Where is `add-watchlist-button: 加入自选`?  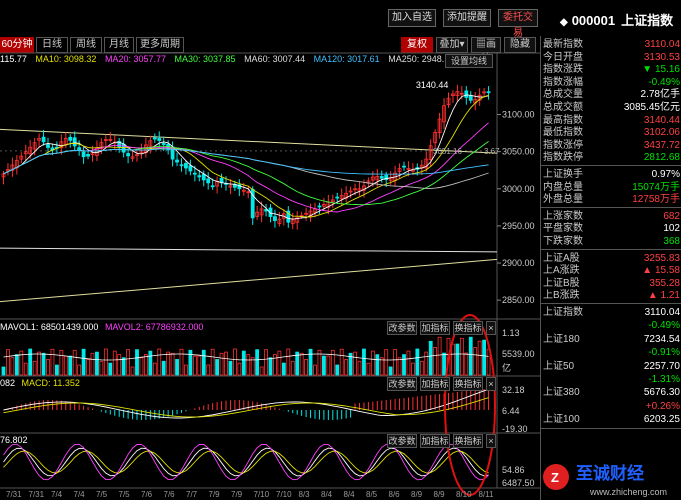
add-watchlist-button: 加入自选 is located at coordinates (412, 18).